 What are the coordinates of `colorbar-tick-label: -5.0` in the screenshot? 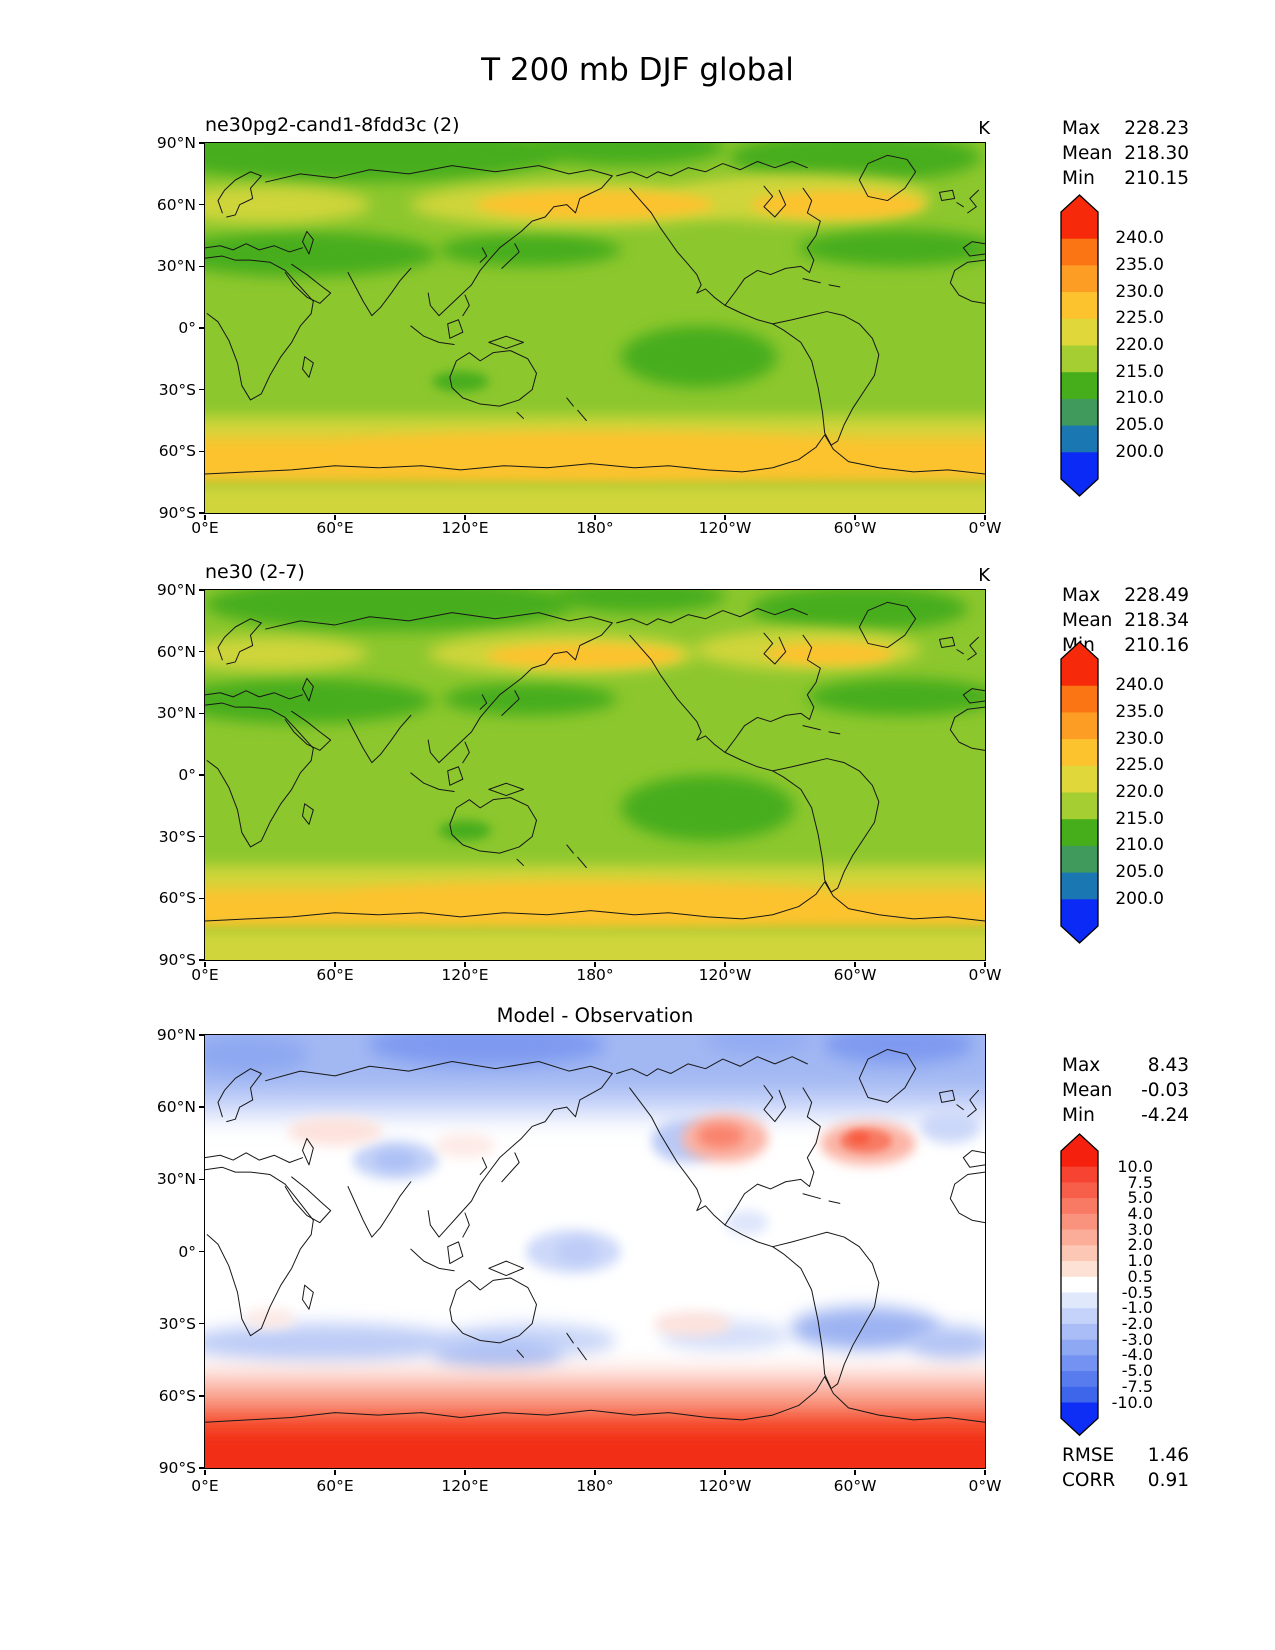 It's located at (1137, 1371).